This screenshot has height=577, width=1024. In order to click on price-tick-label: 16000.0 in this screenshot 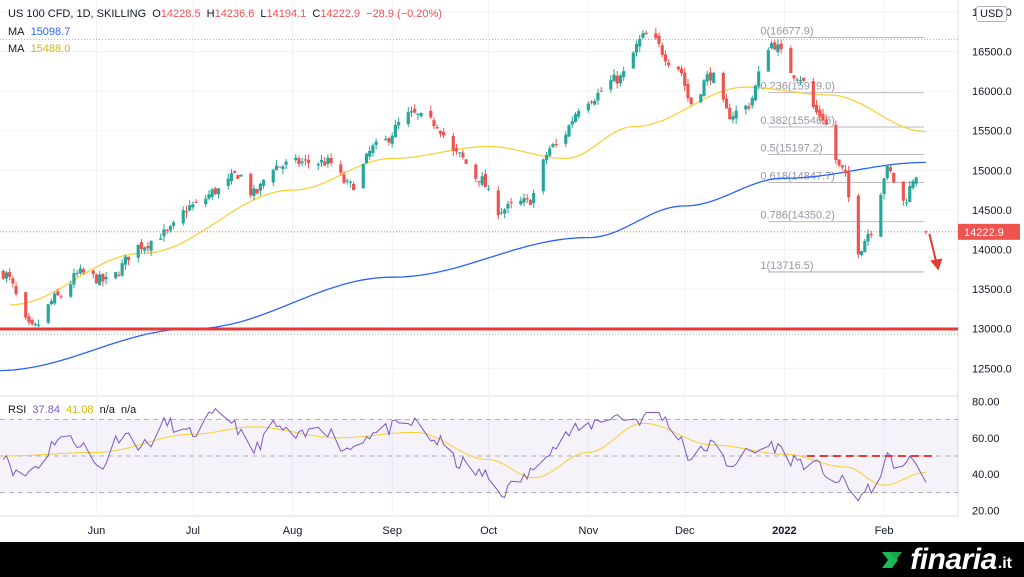, I will do `click(992, 92)`.